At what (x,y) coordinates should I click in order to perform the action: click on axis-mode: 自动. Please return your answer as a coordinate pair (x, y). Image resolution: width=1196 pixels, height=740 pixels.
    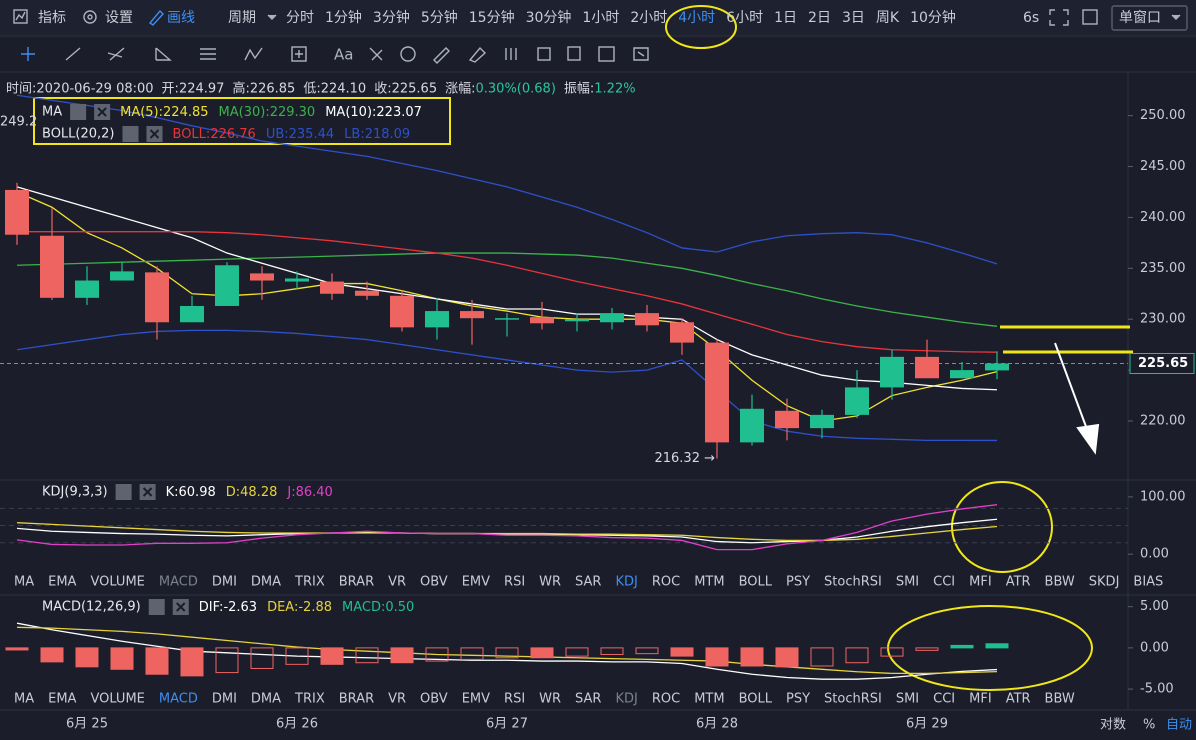
    Looking at the image, I should click on (1179, 725).